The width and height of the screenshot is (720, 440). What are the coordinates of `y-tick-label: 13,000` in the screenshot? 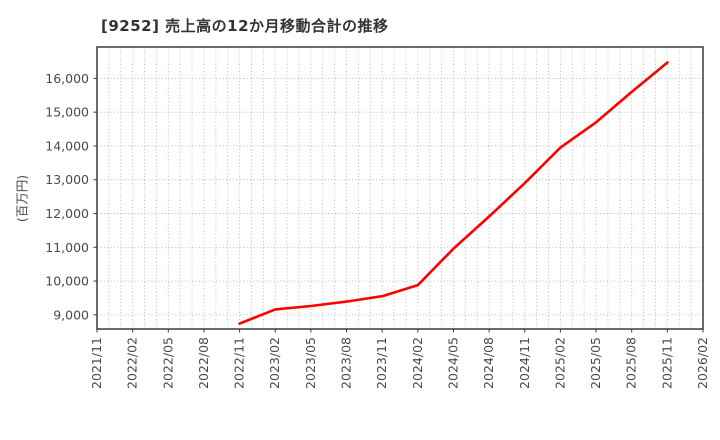 It's located at (67, 179).